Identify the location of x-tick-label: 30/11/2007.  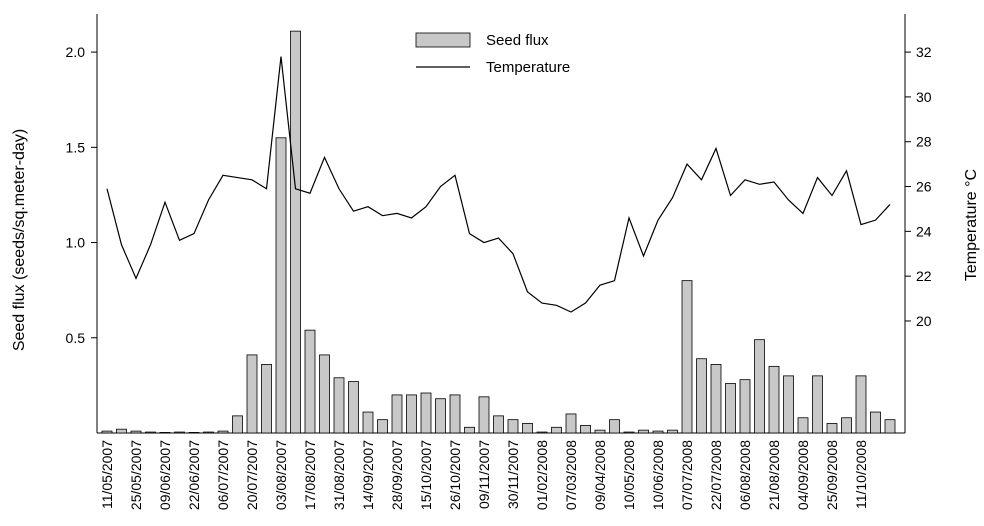
(513, 474).